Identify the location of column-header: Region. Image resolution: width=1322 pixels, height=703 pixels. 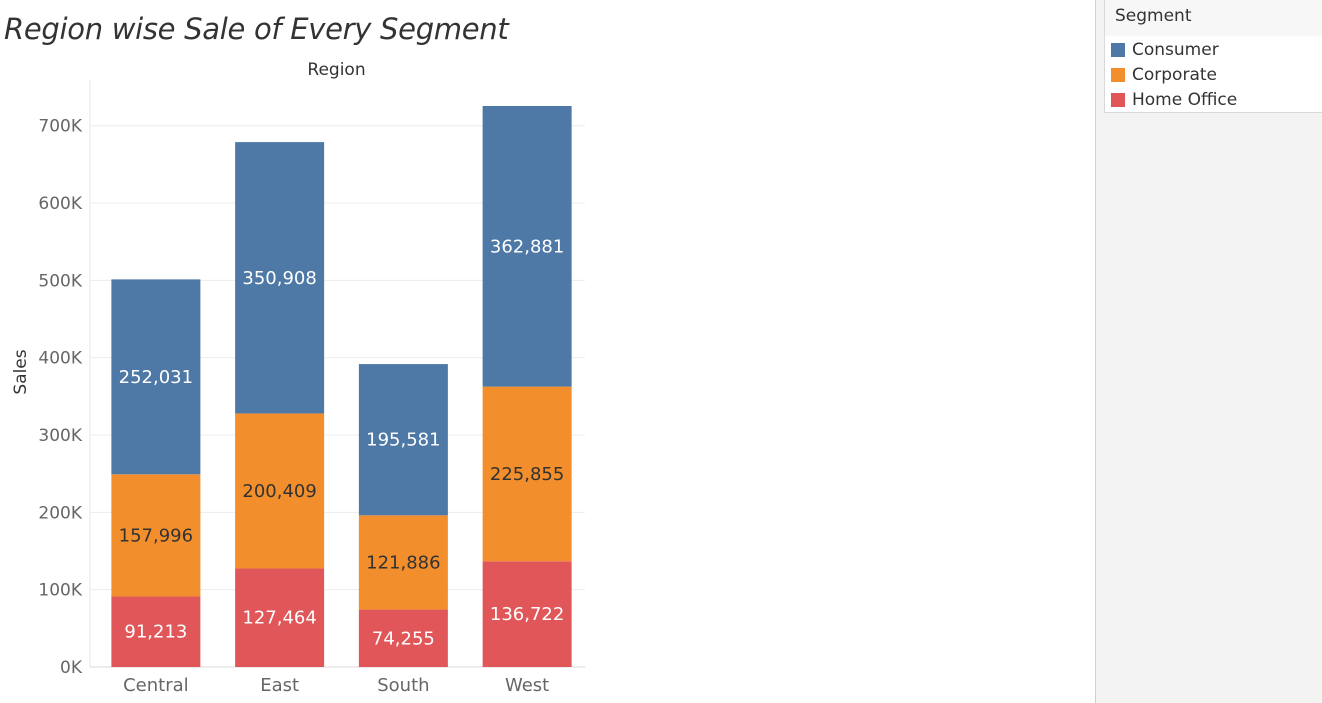
(336, 70).